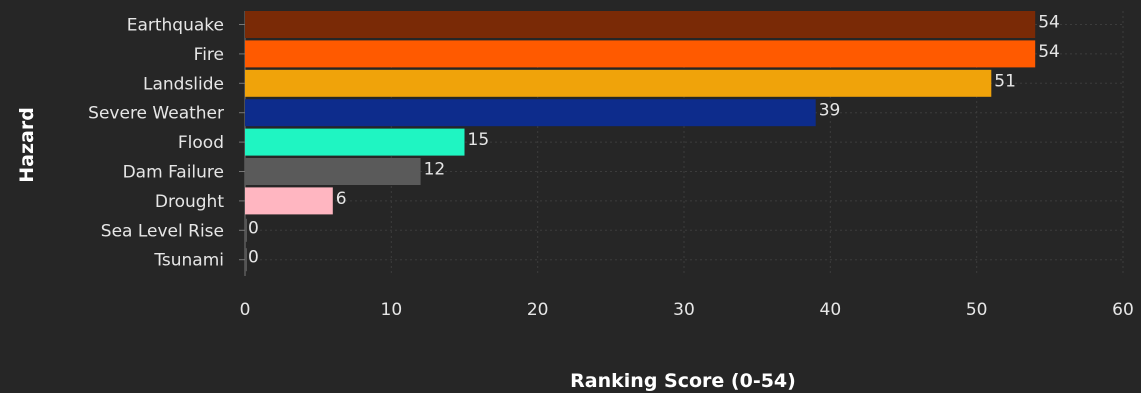 The image size is (1141, 393). What do you see at coordinates (684, 310) in the screenshot?
I see `x-tick-label: 30` at bounding box center [684, 310].